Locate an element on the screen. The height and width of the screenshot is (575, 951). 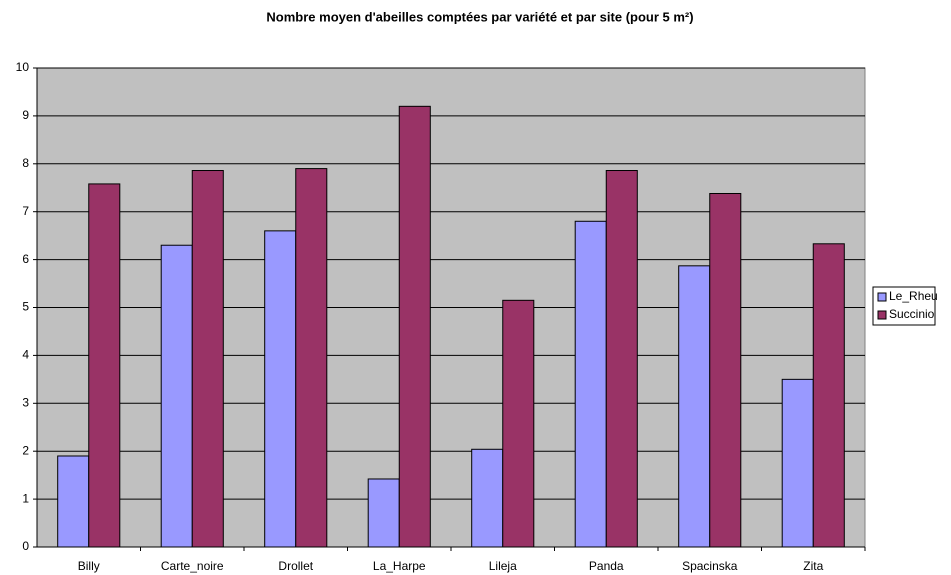
x-tick-label: Drollet is located at coordinates (295, 566).